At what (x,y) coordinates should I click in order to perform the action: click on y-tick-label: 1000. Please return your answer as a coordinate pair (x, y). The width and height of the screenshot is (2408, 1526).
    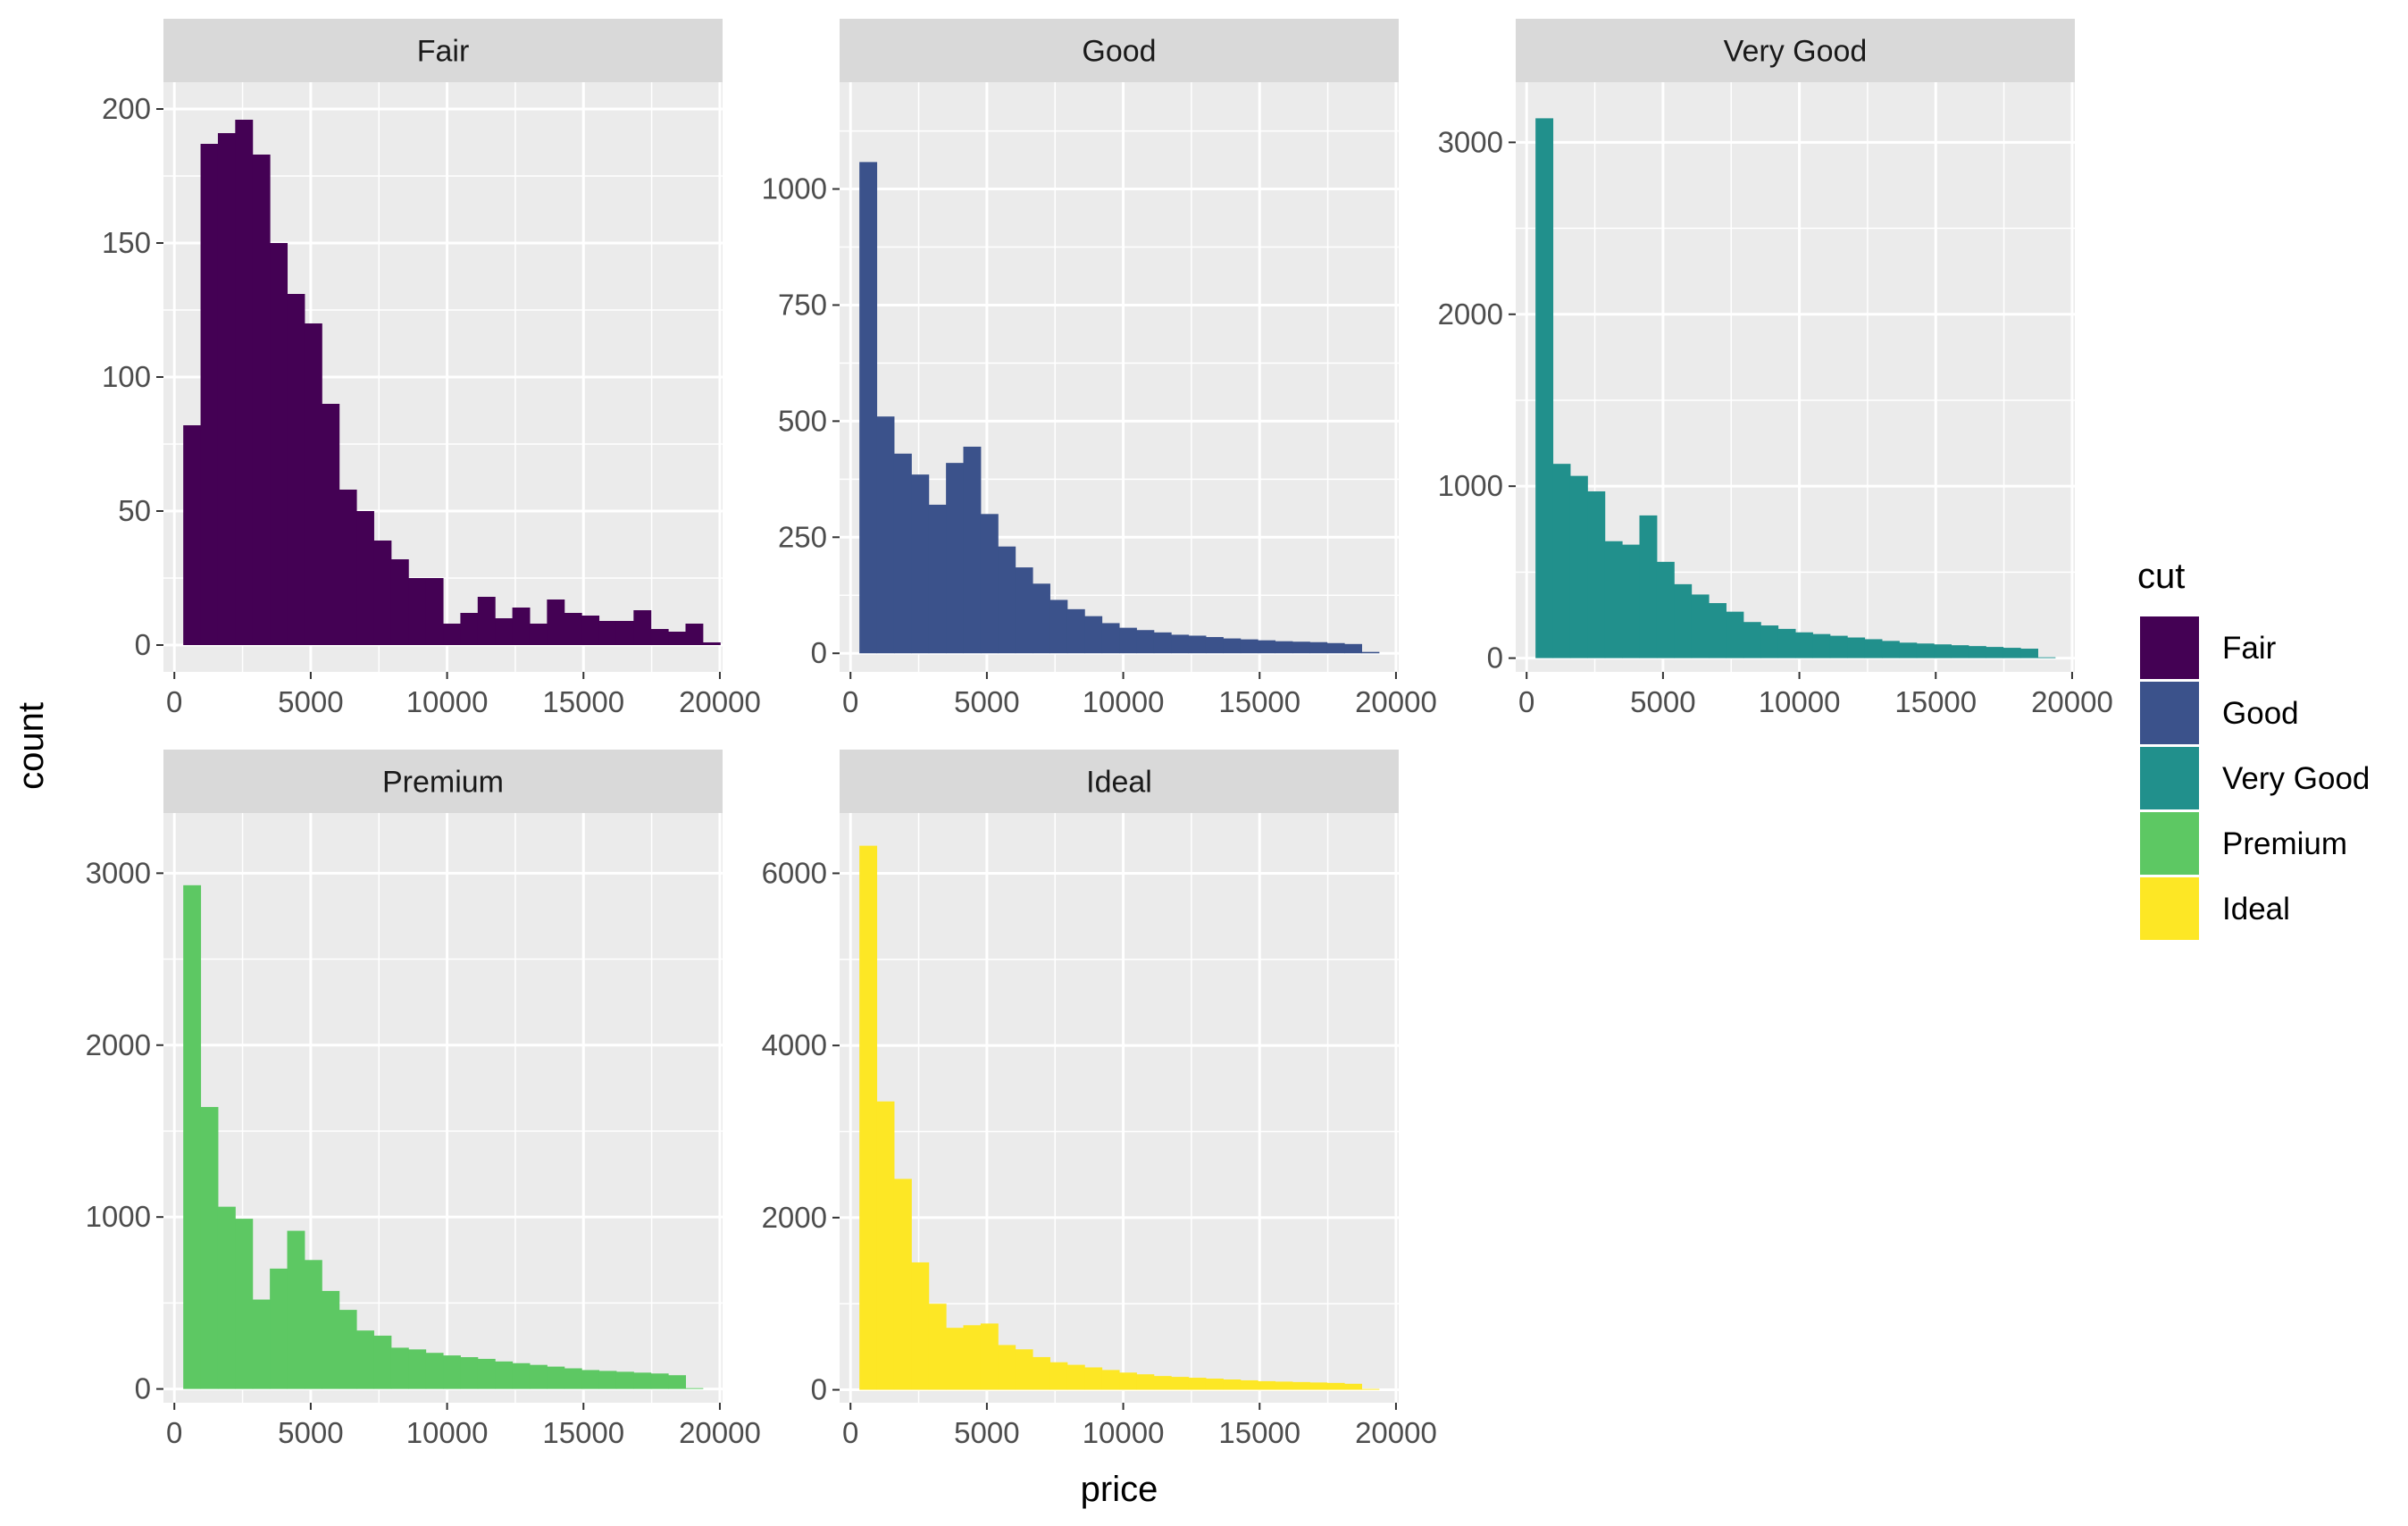
    Looking at the image, I should click on (1470, 485).